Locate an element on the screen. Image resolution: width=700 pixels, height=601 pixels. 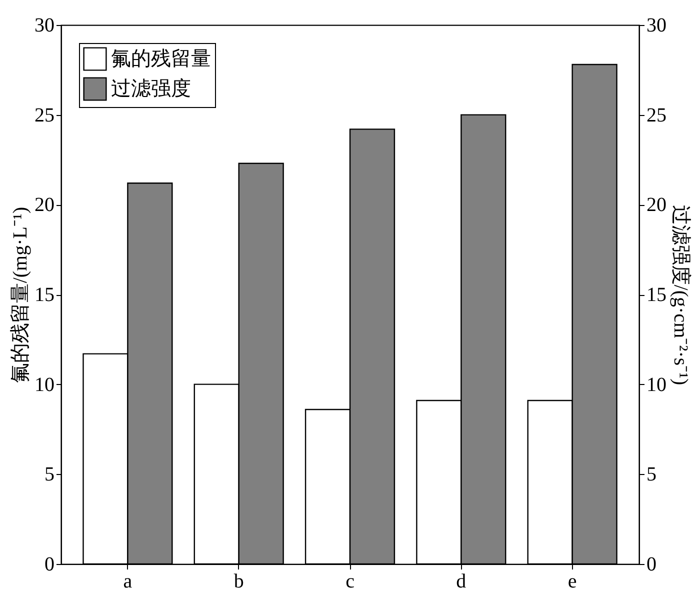
y-tick-label: 25 is located at coordinates (44, 115).